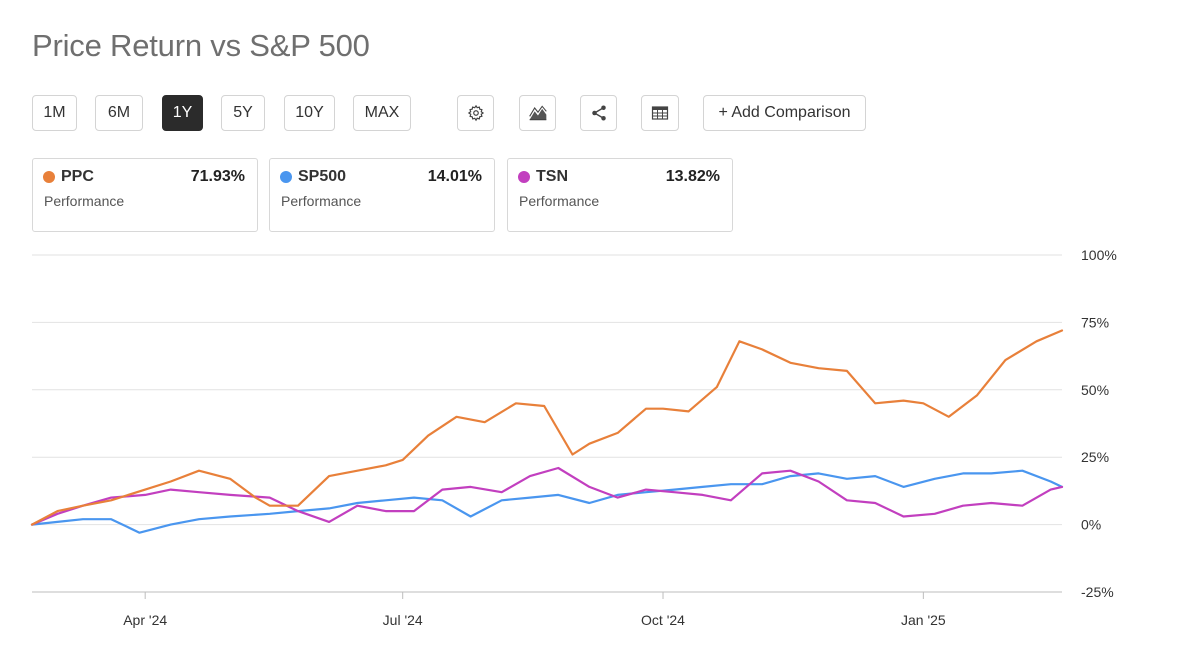  Describe the element at coordinates (620, 195) in the screenshot. I see `comparison-card-tsn: TSN 13.82% Performance` at that location.